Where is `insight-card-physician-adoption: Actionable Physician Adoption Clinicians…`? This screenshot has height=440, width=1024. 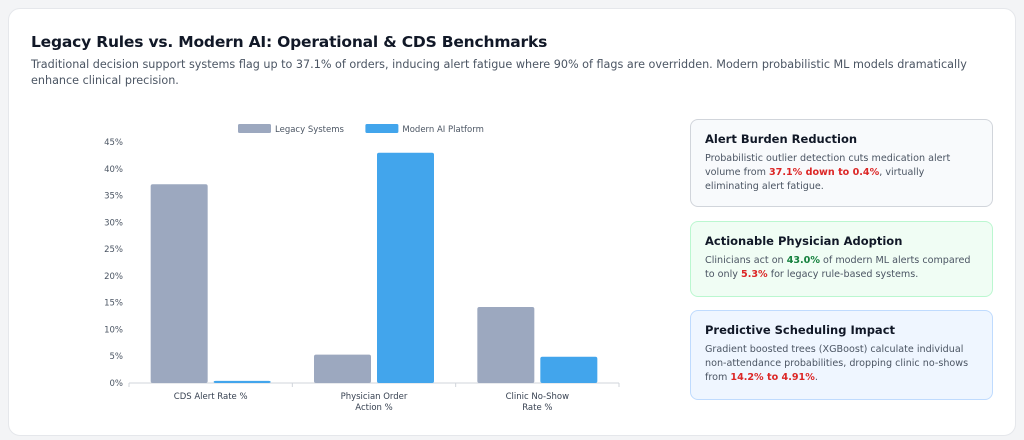 insight-card-physician-adoption: Actionable Physician Adoption Clinicians… is located at coordinates (841, 259).